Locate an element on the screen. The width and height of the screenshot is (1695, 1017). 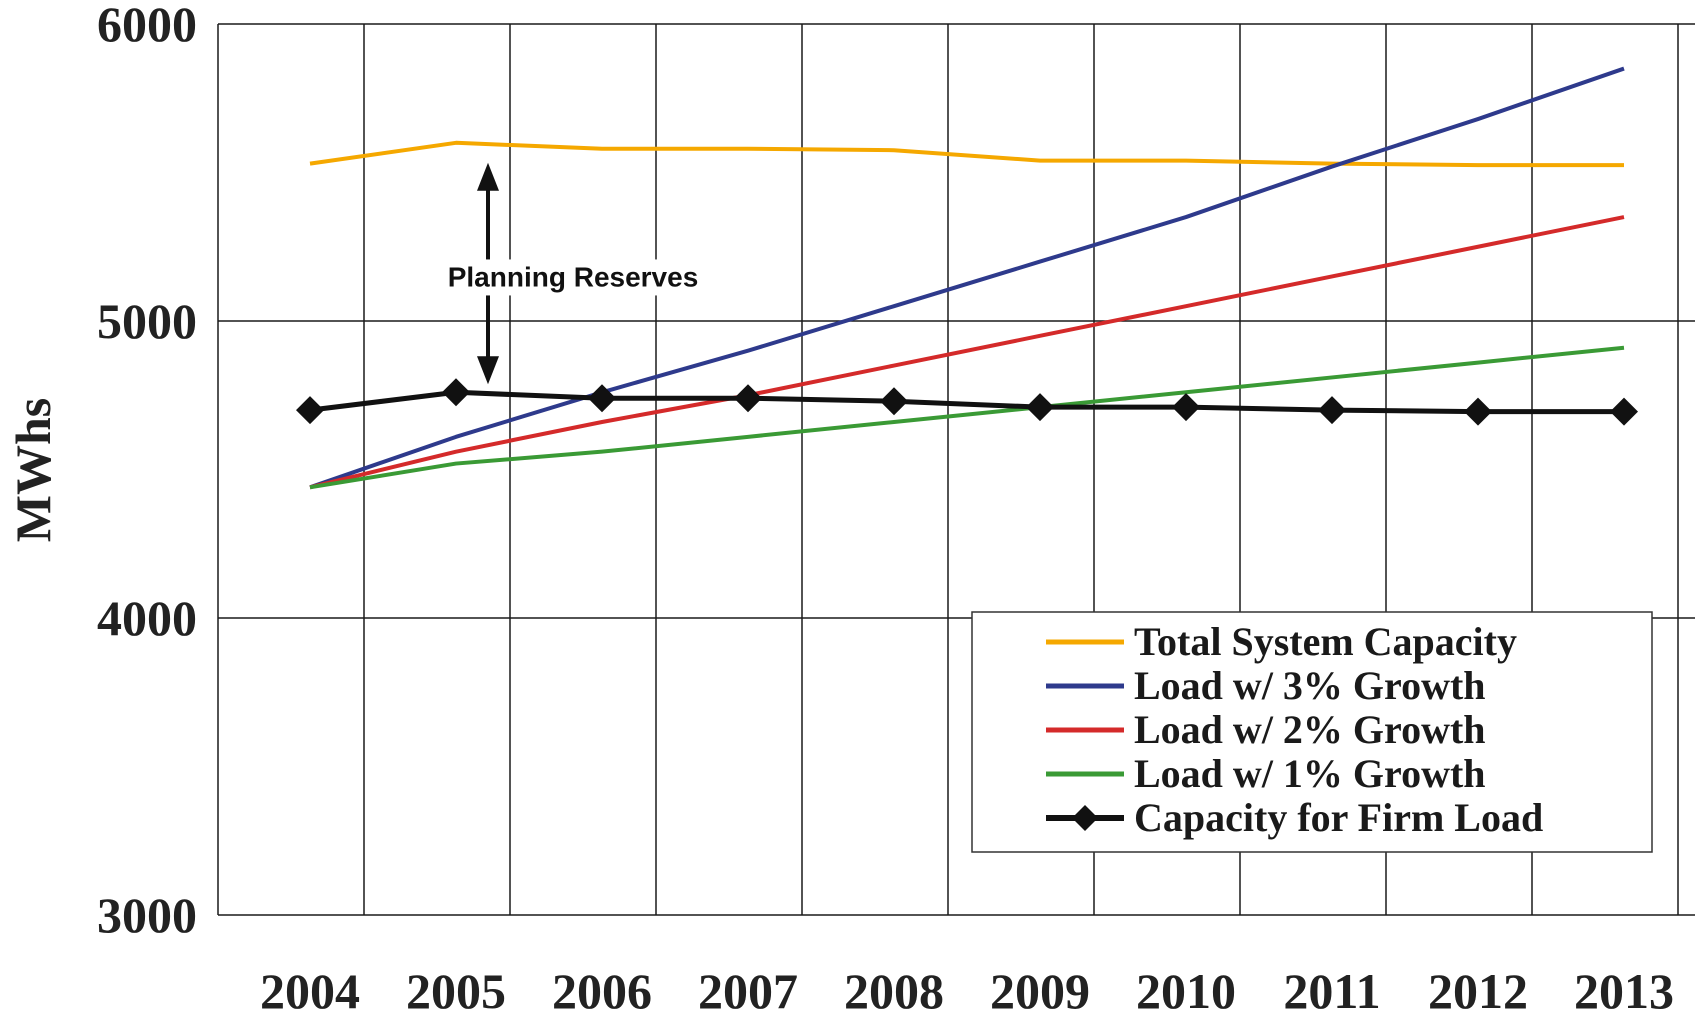
y-tick-label: 4000 is located at coordinates (147, 618).